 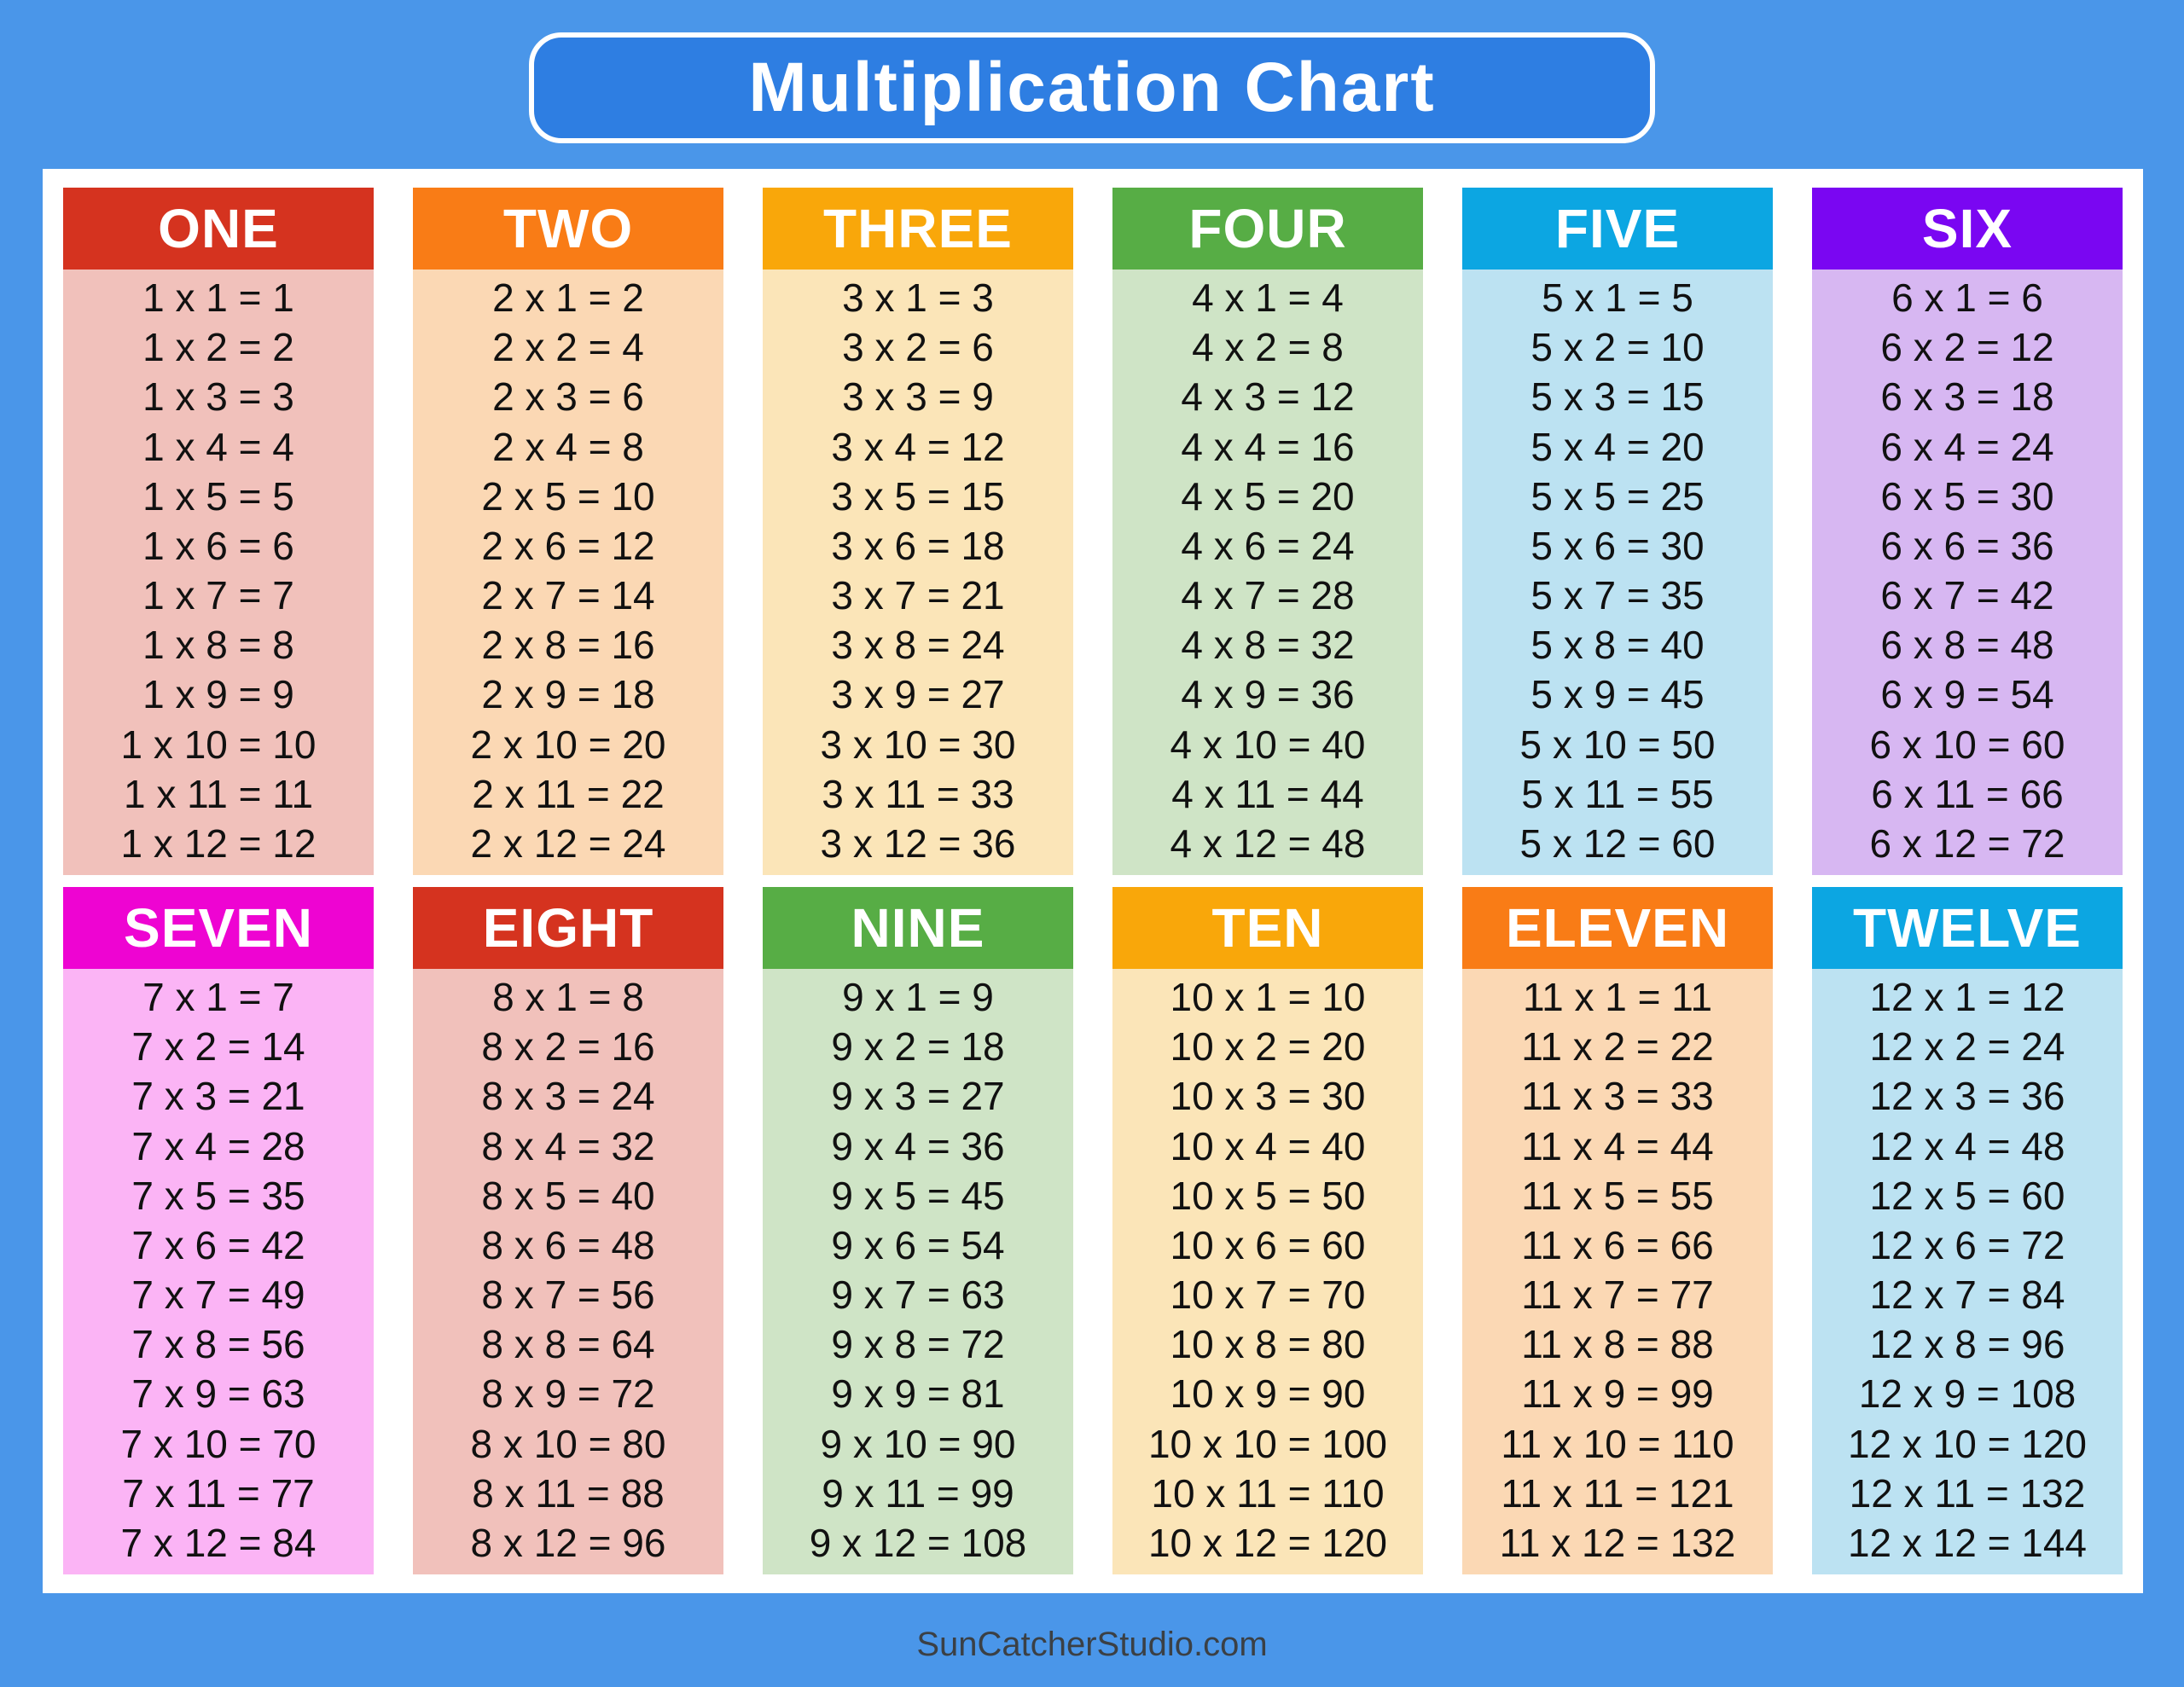 I want to click on fact-row: 12 x 1 = 12, so click(x=1967, y=997).